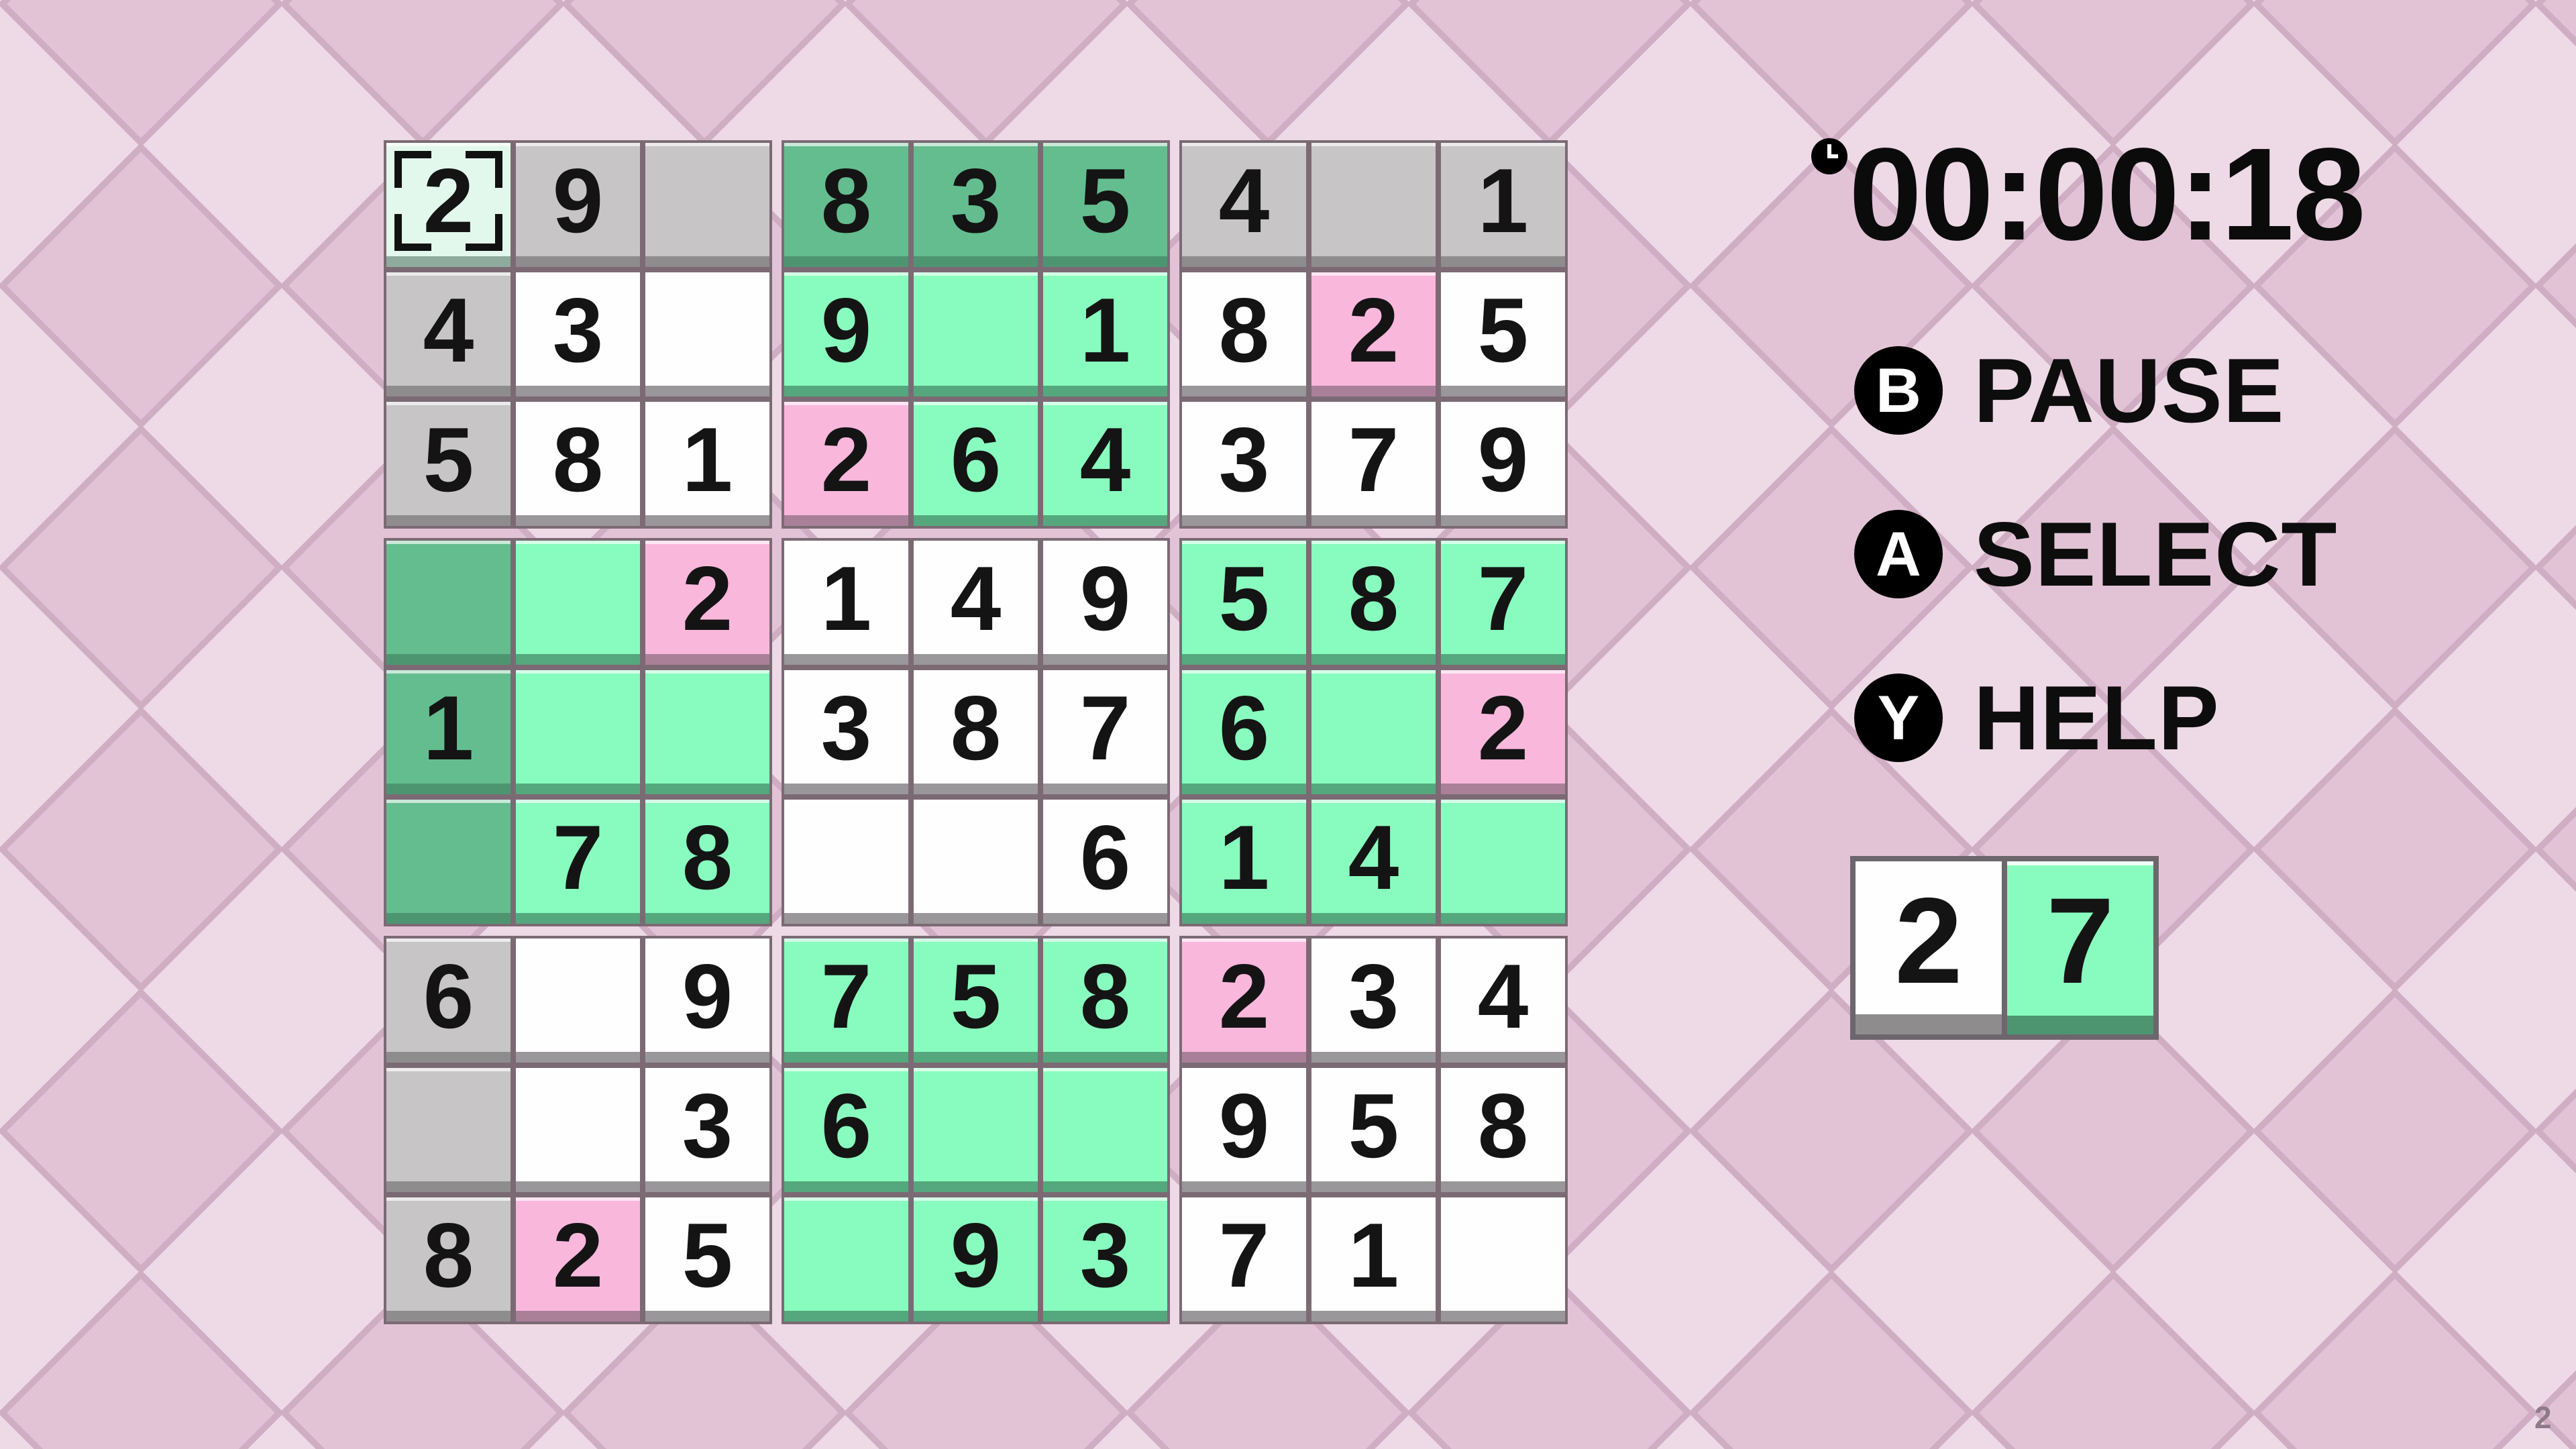 This screenshot has width=2576, height=1449. Describe the element at coordinates (1105, 1259) in the screenshot. I see `grid-cell-r9c6: 3` at that location.